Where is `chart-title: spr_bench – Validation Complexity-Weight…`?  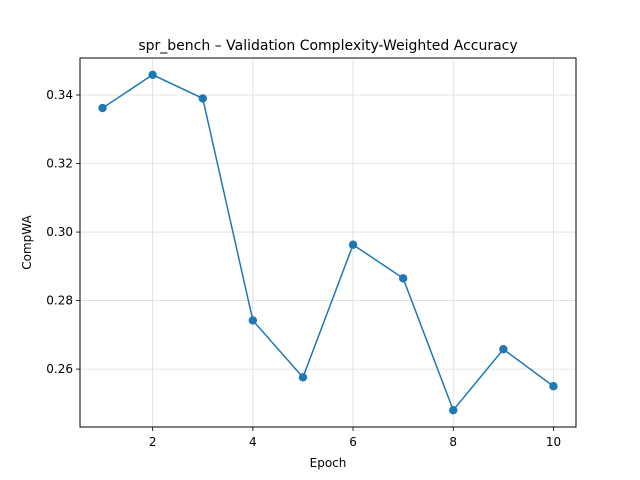 chart-title: spr_bench – Validation Complexity-Weight… is located at coordinates (327, 46).